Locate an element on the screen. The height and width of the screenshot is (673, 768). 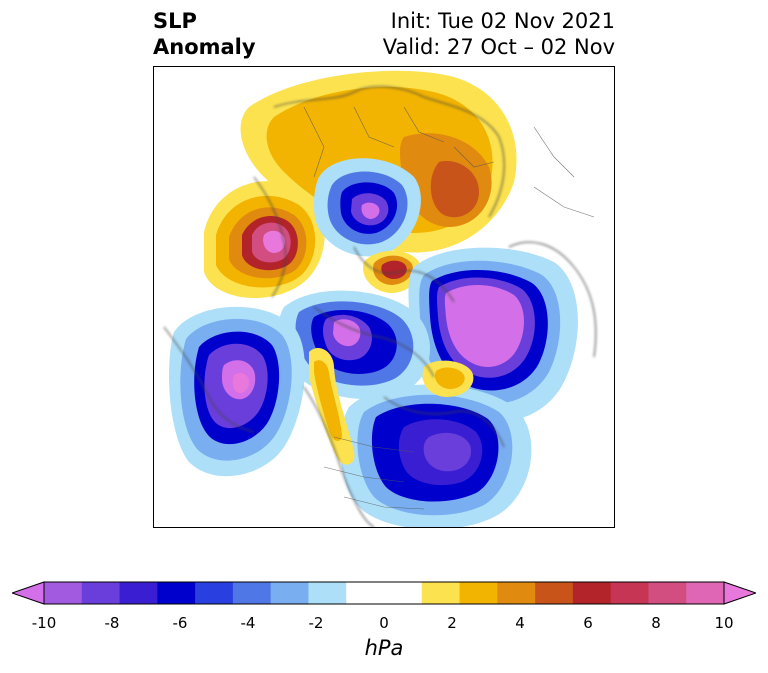
plot-title-left: SLP Anomaly is located at coordinates (204, 34).